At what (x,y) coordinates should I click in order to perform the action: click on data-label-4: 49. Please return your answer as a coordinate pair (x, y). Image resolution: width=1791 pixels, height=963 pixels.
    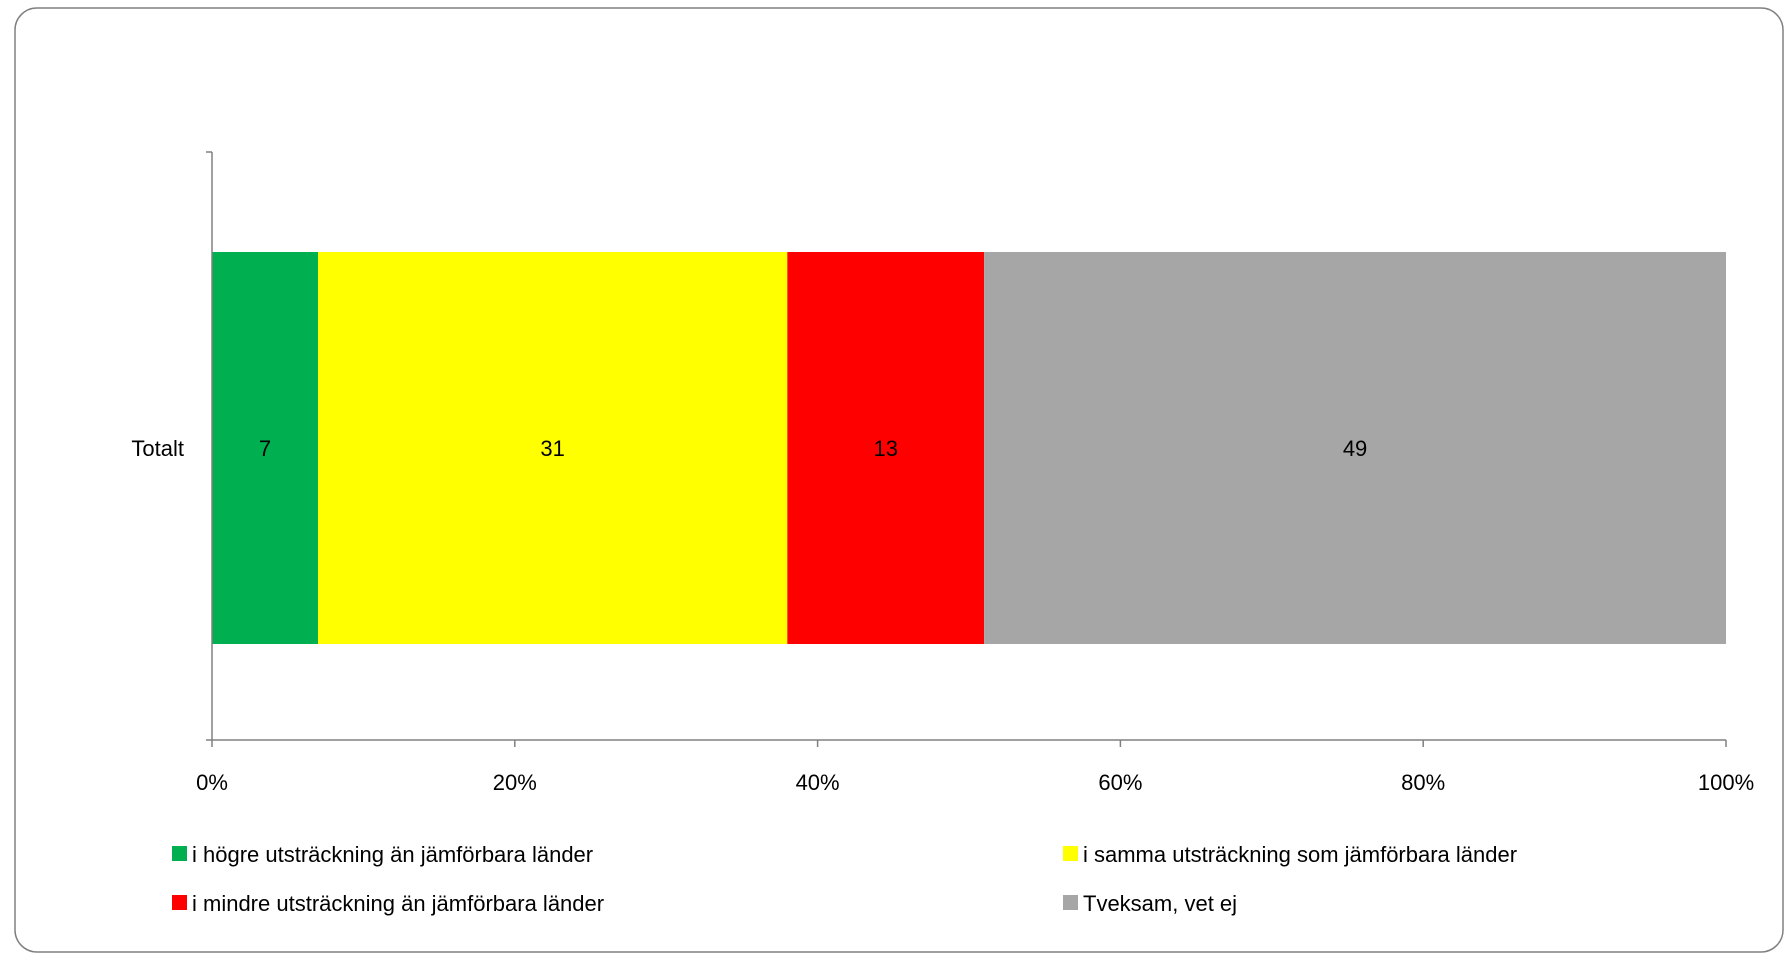
    Looking at the image, I should click on (1355, 448).